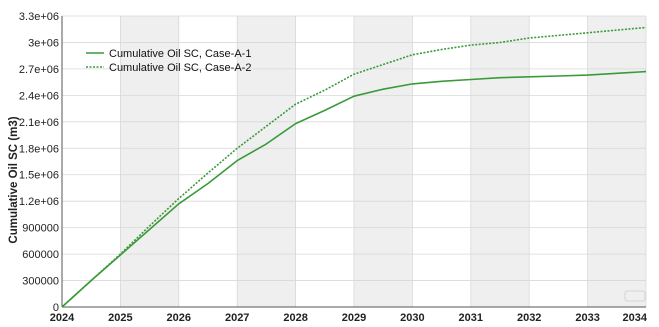 This screenshot has width=659, height=327. Describe the element at coordinates (587, 318) in the screenshot. I see `x-tick-label: 2033` at that location.